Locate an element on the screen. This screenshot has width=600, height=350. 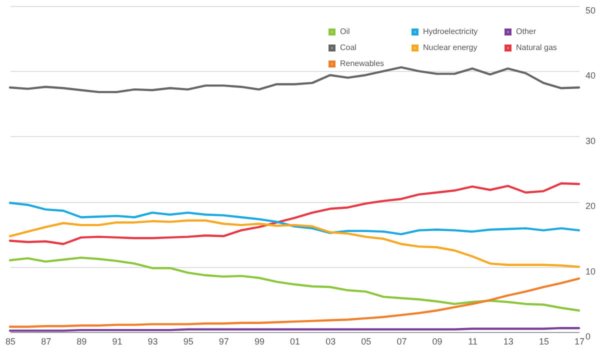
y-tick-label: 0 is located at coordinates (588, 337).